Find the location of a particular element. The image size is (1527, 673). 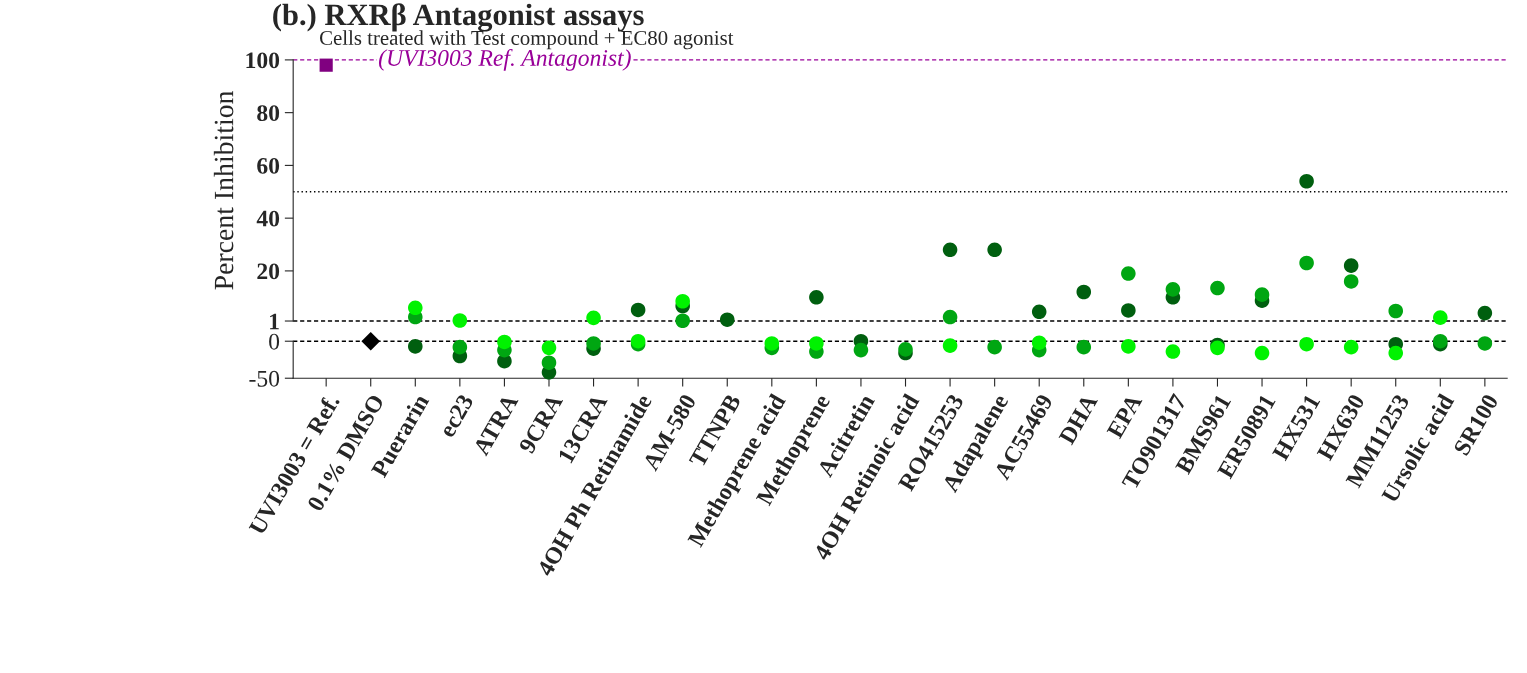

y-axis-title: Percent Inhibition is located at coordinates (223, 190).